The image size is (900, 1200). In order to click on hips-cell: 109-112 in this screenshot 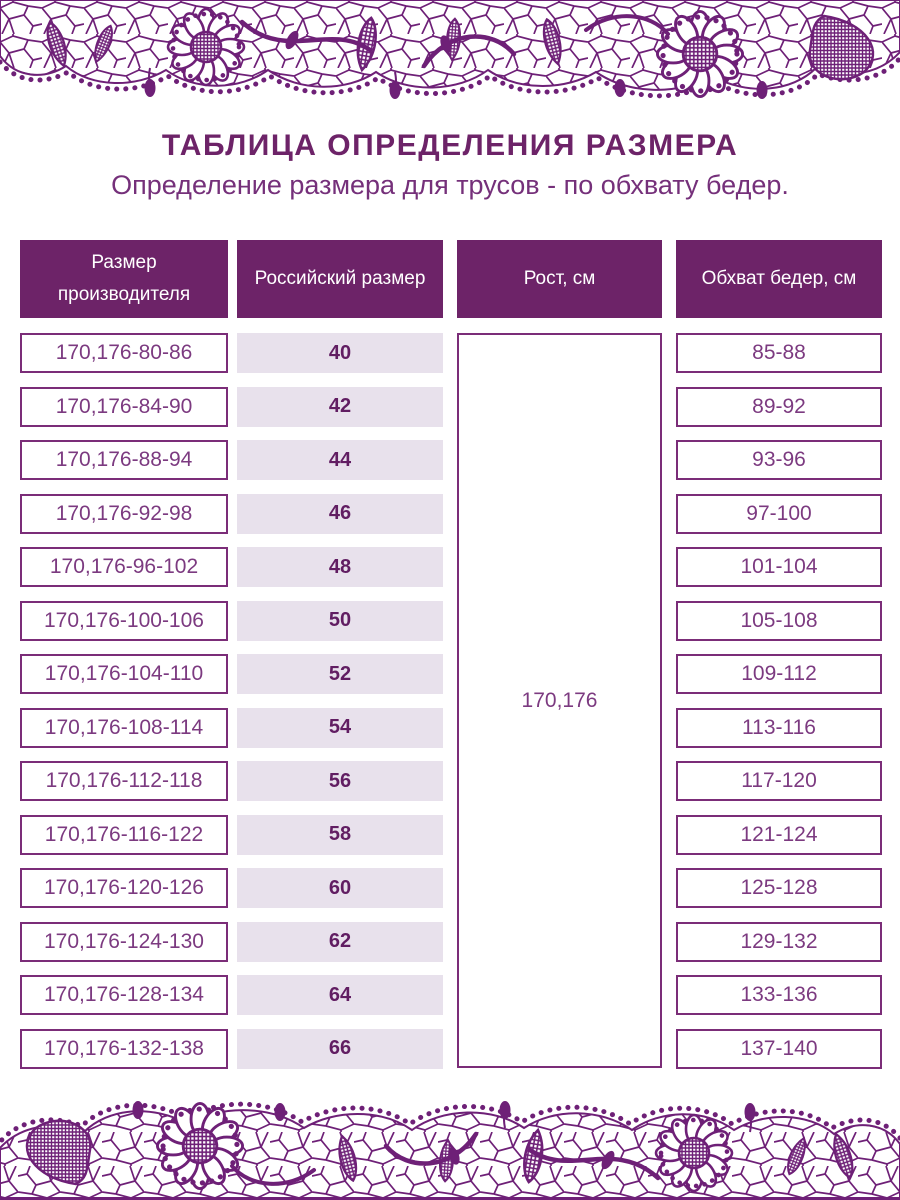, I will do `click(779, 674)`.